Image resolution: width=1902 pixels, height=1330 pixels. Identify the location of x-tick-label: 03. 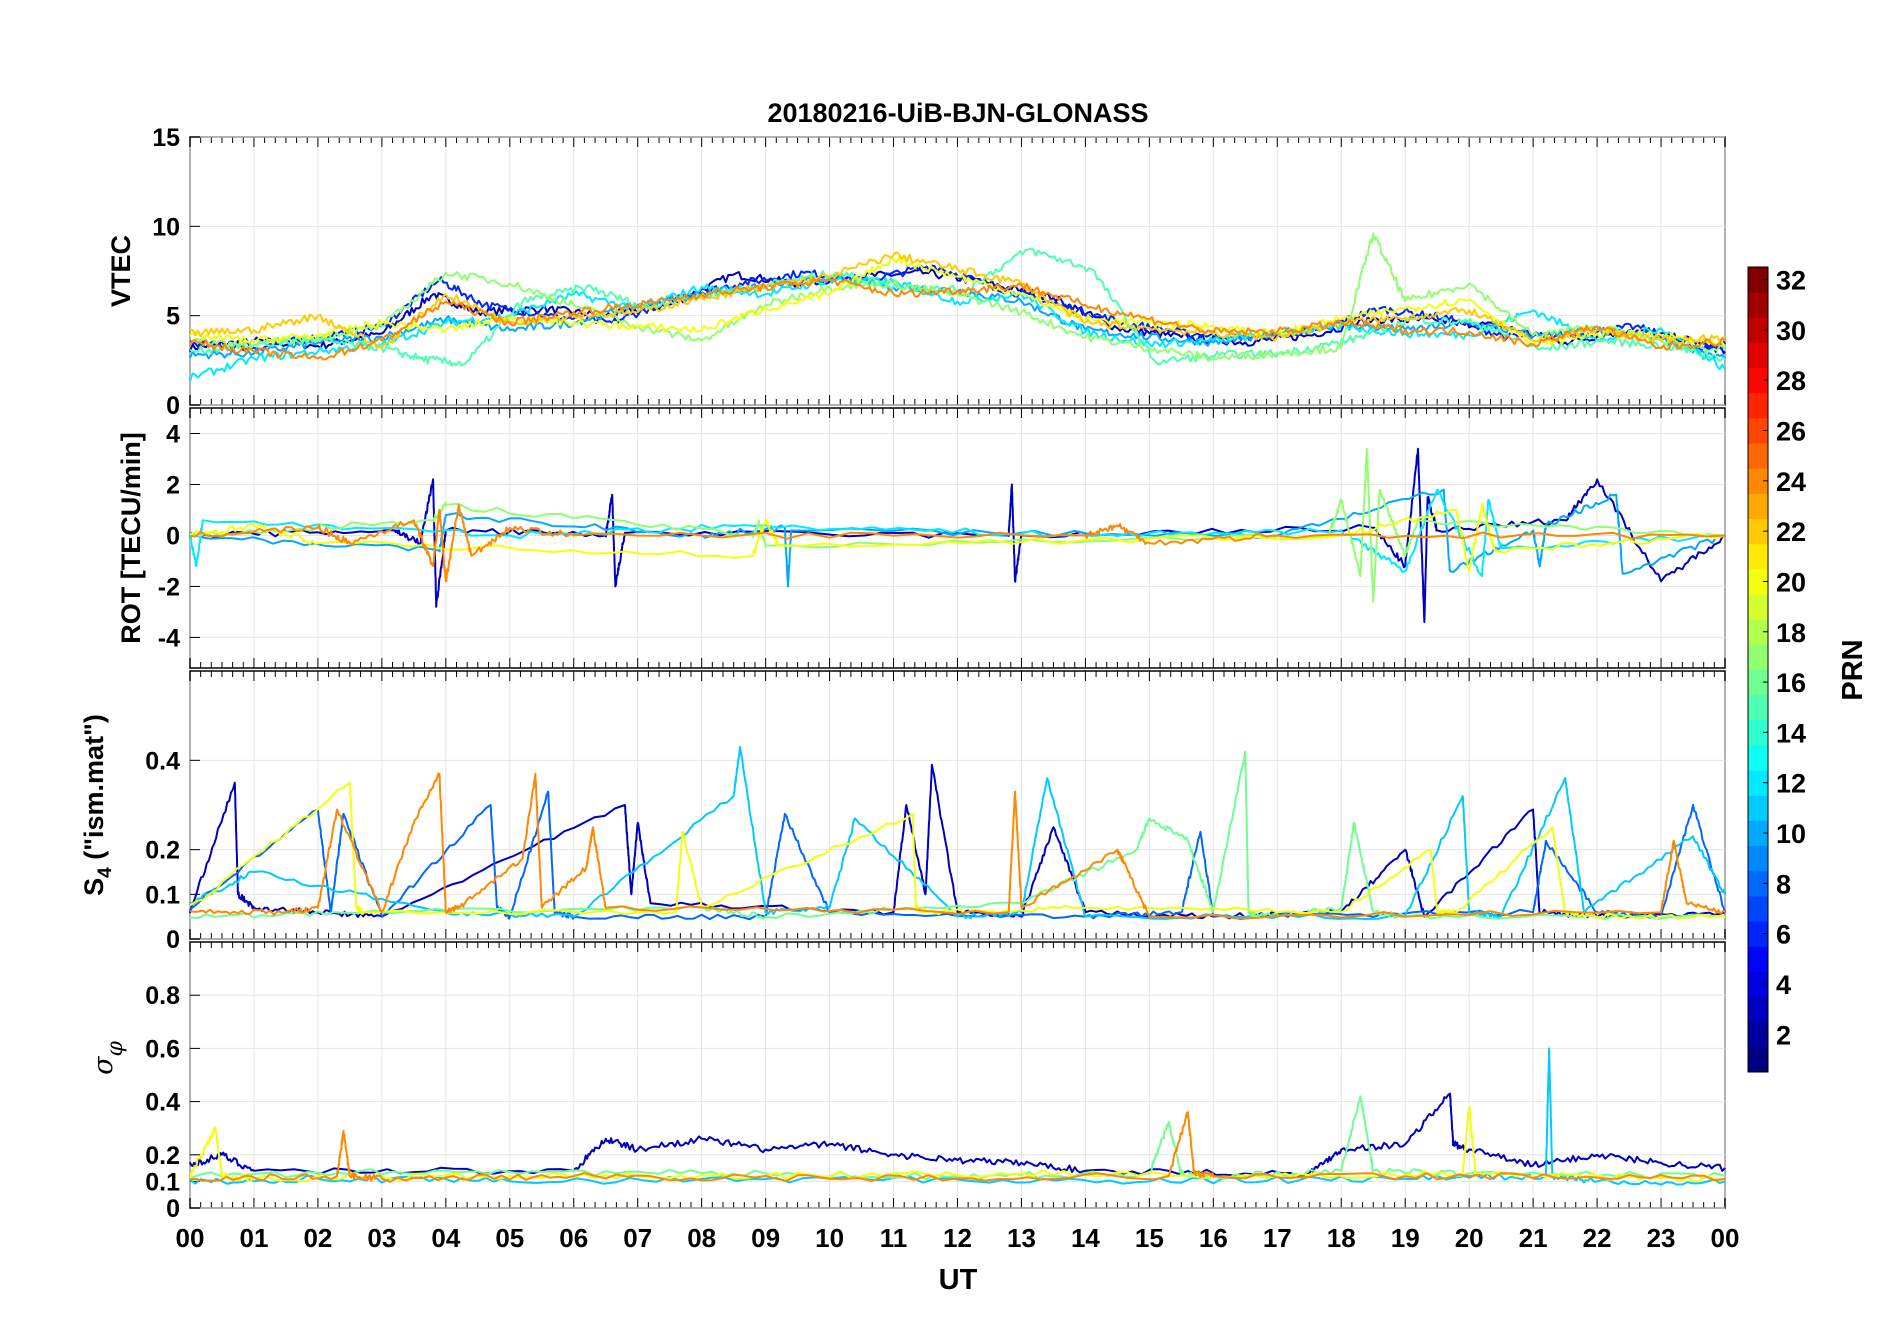
(381, 1238).